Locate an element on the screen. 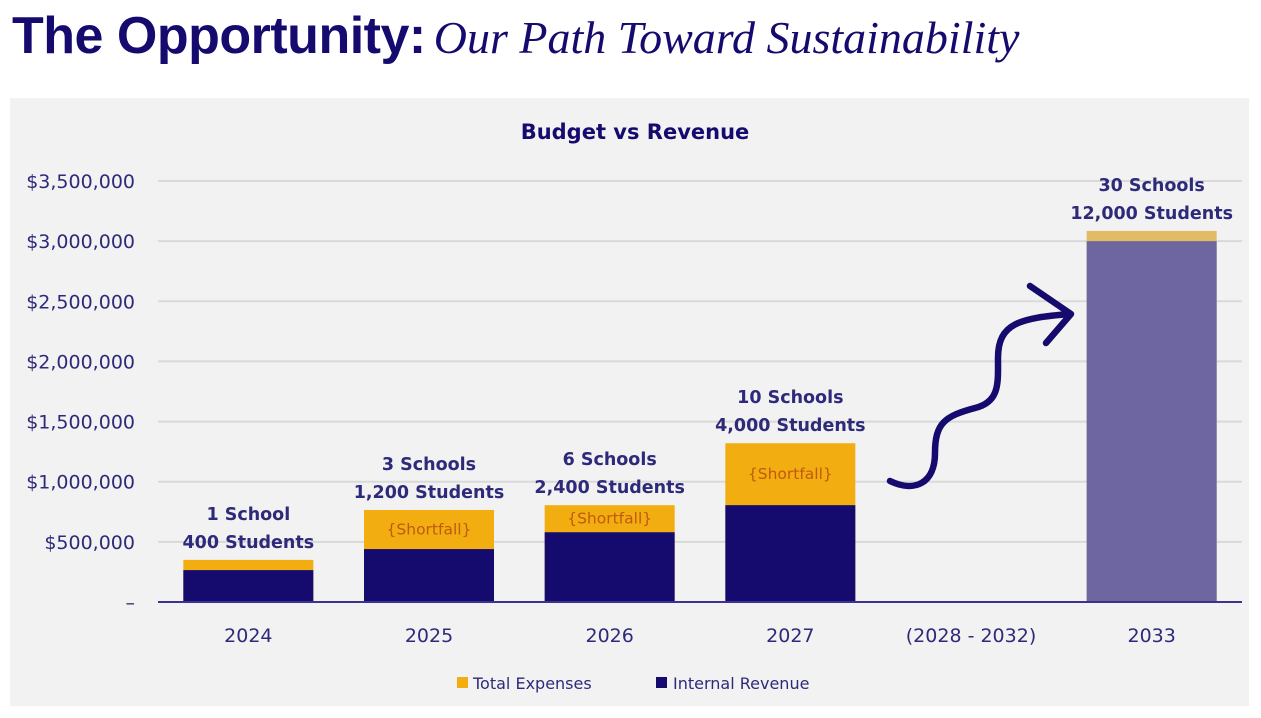 The image size is (1261, 718). growth-arrow-head-icon is located at coordinates (1050, 314).